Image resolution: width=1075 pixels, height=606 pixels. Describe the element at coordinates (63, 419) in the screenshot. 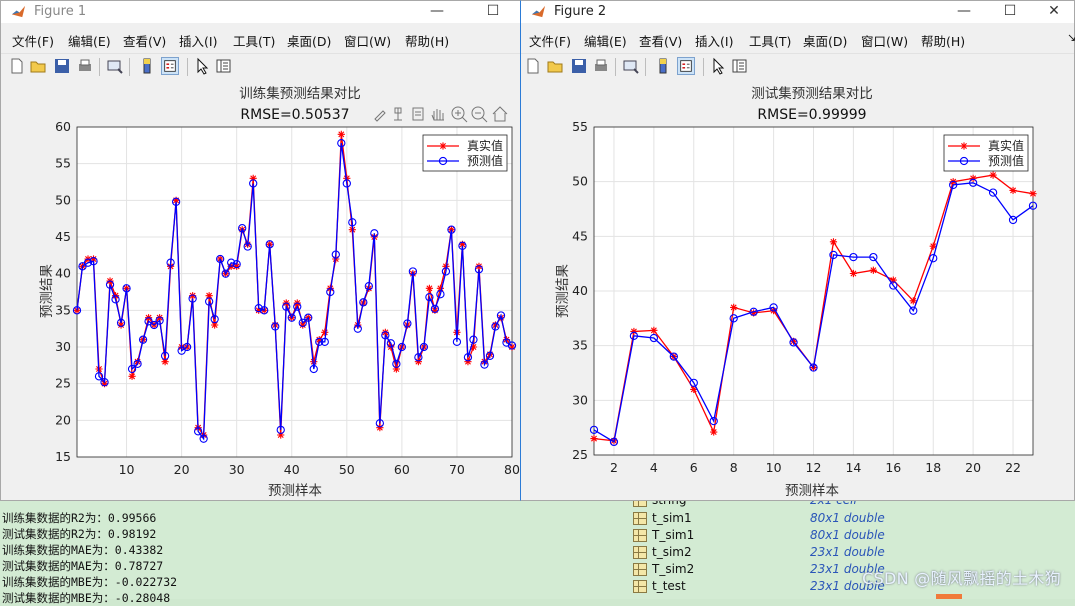

I see `y-tick-label: 20` at that location.